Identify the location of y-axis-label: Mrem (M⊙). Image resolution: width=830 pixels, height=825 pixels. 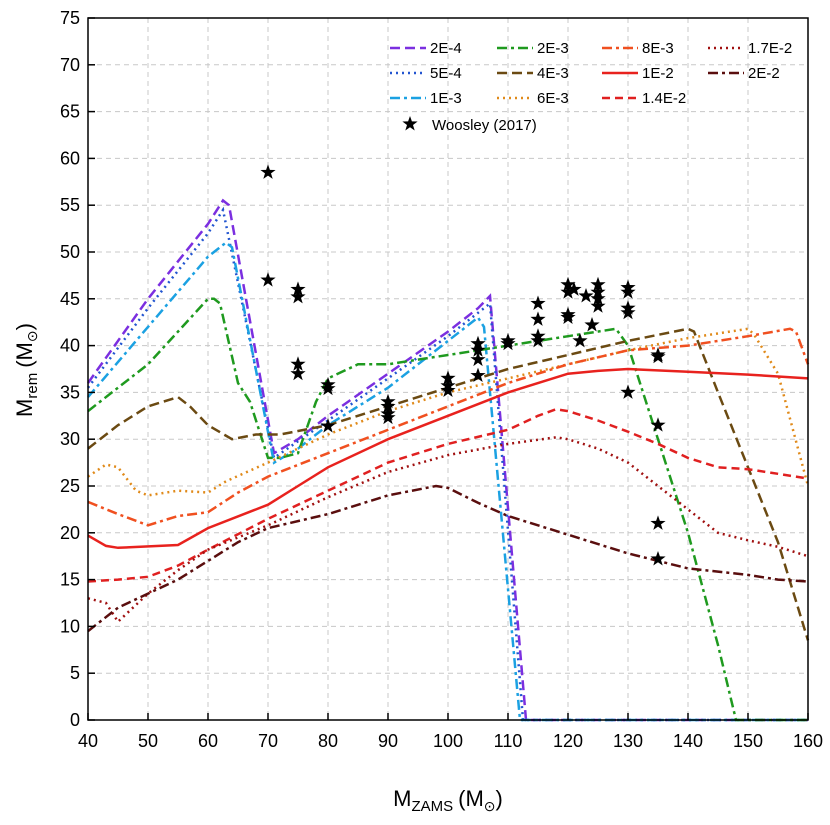
(26, 370).